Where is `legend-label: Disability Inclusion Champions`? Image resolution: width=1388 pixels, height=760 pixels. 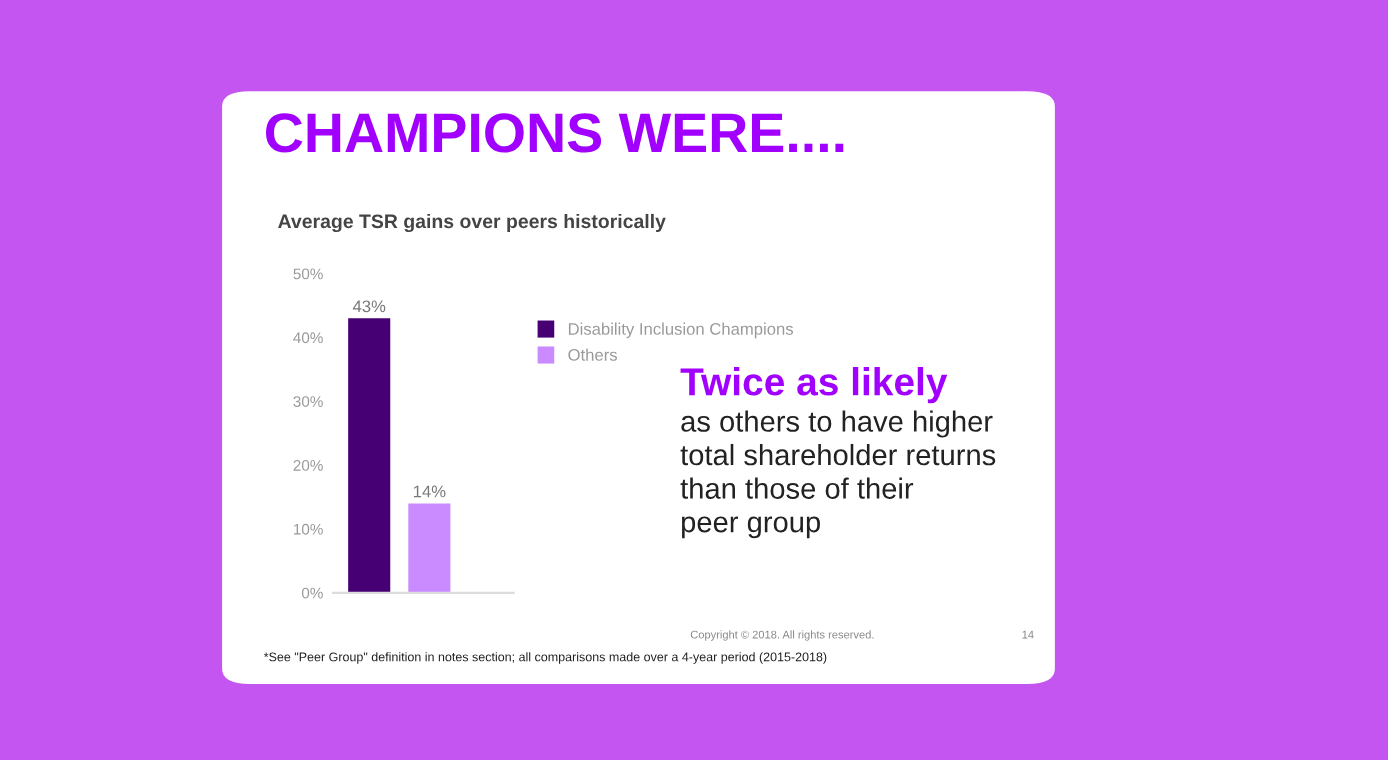 legend-label: Disability Inclusion Champions is located at coordinates (681, 330).